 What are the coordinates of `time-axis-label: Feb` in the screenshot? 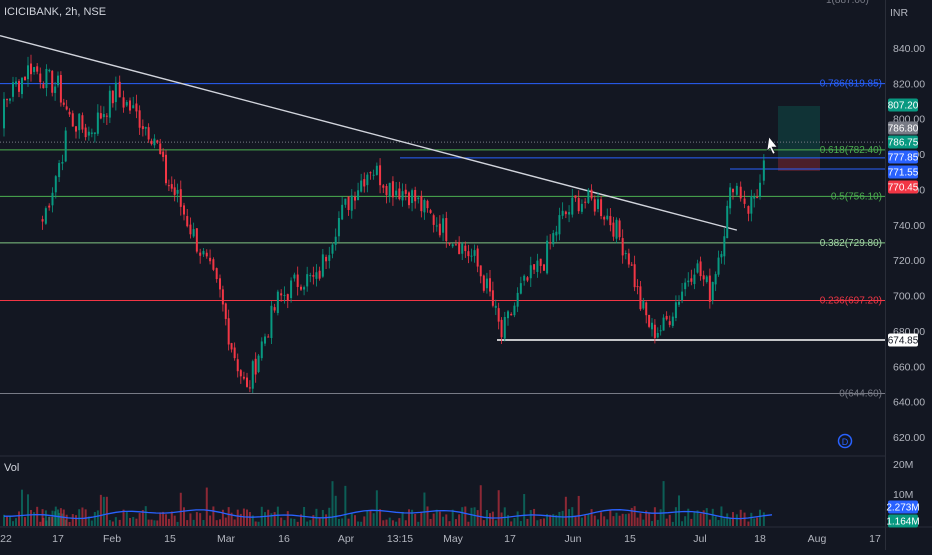 It's located at (112, 539).